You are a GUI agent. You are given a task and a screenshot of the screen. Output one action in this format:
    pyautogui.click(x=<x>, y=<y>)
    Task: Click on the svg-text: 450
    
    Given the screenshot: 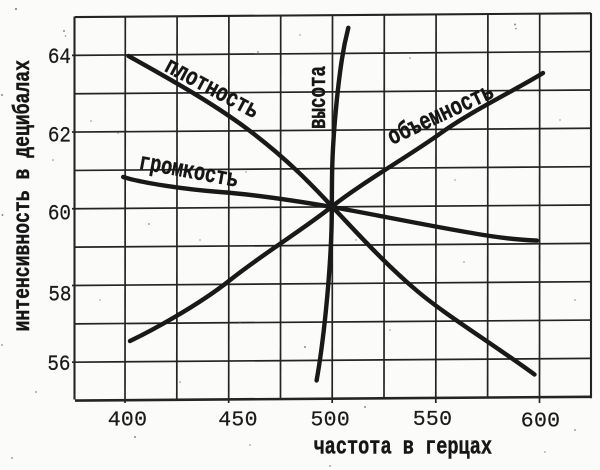 What is the action you would take?
    pyautogui.click(x=238, y=420)
    